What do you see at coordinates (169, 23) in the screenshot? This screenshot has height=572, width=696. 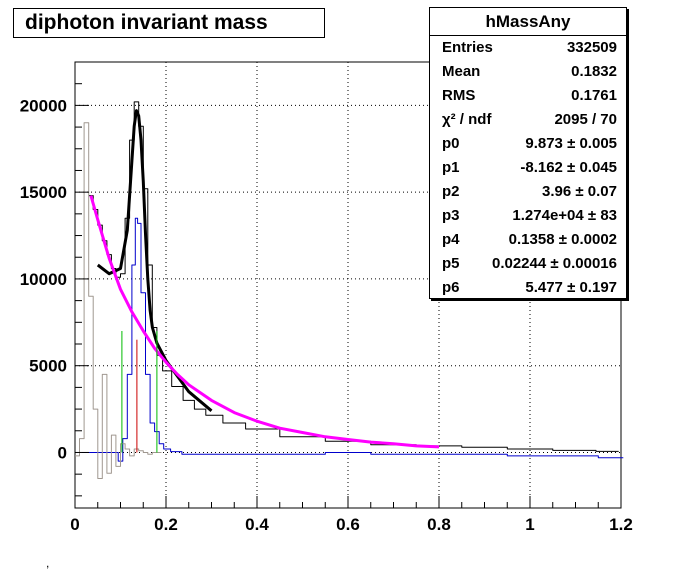 I see `chart-title: diphoton invariant mass` at bounding box center [169, 23].